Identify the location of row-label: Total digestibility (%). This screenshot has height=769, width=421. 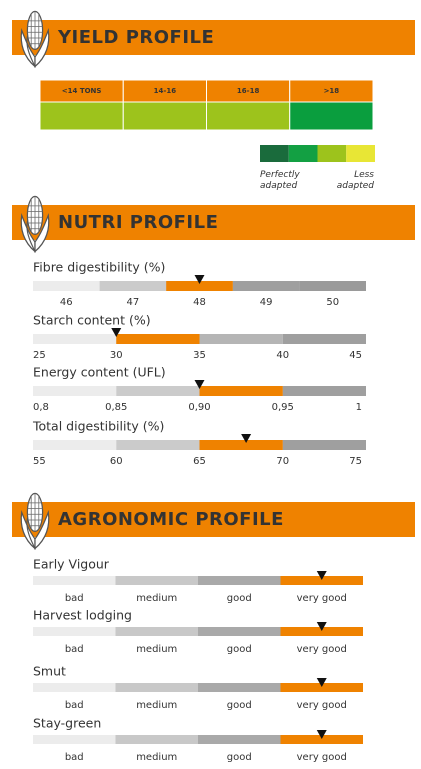
(98, 426).